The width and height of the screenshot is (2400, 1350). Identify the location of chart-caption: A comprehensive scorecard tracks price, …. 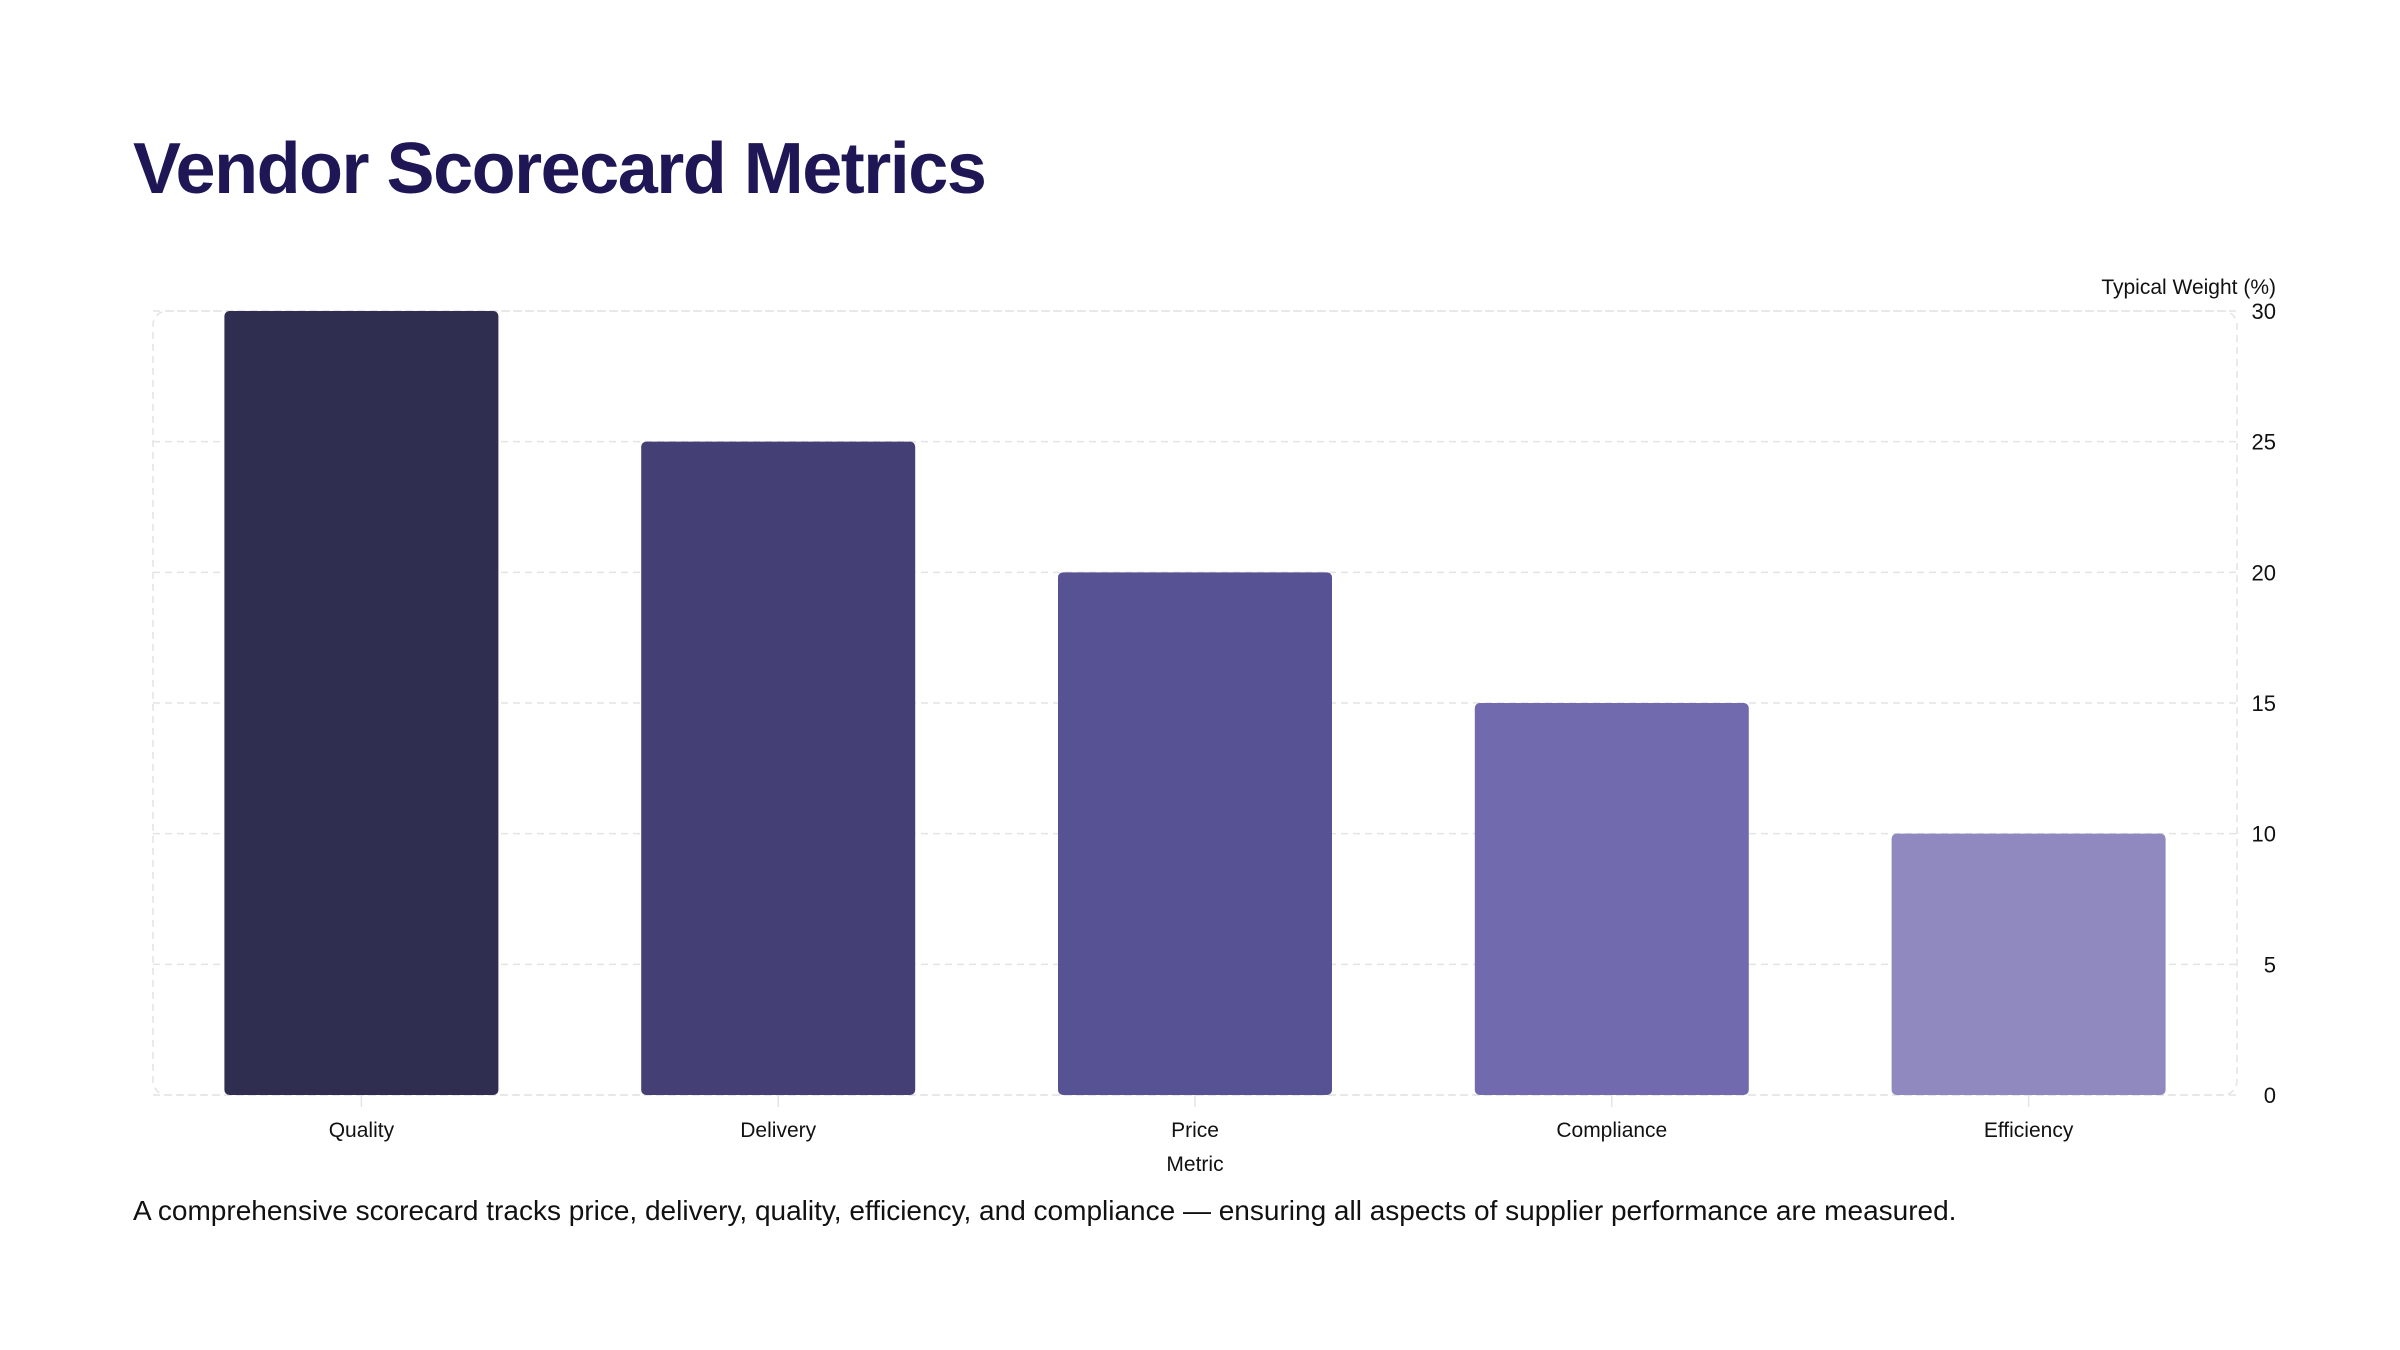
(1045, 1210).